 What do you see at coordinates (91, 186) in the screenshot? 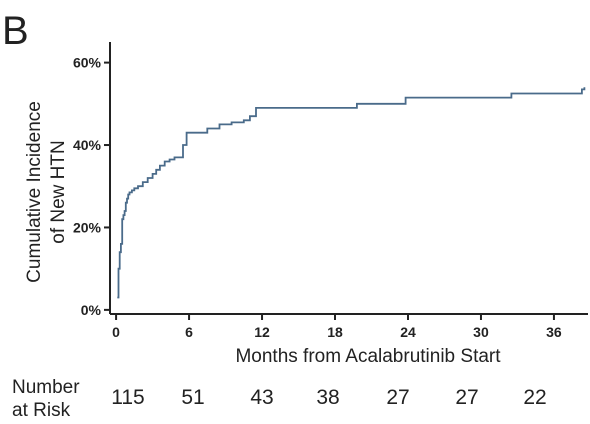
I see `y-axis-ticks: 0% 20% 40% 60%` at bounding box center [91, 186].